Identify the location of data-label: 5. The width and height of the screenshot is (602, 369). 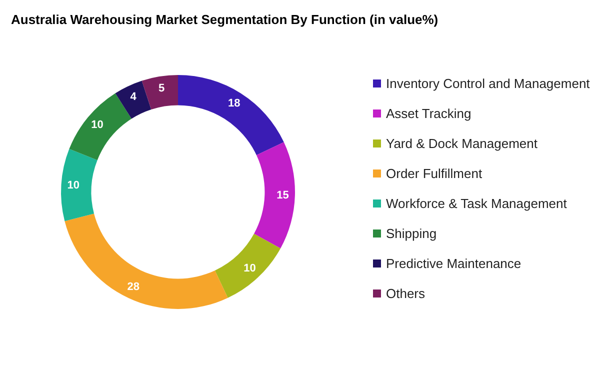
(161, 88).